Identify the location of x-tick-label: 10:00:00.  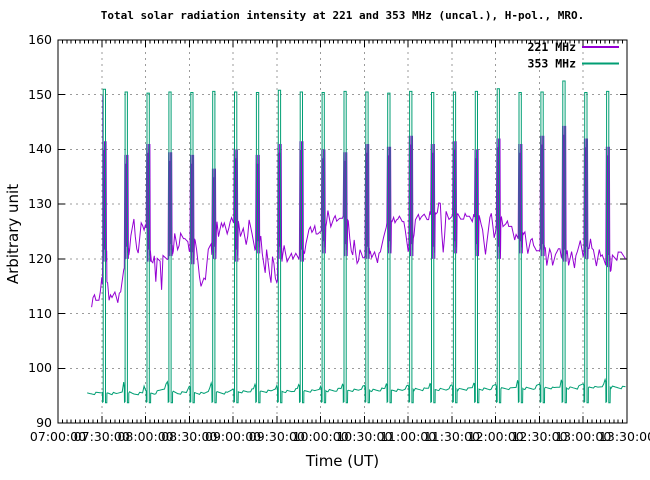
(320, 436).